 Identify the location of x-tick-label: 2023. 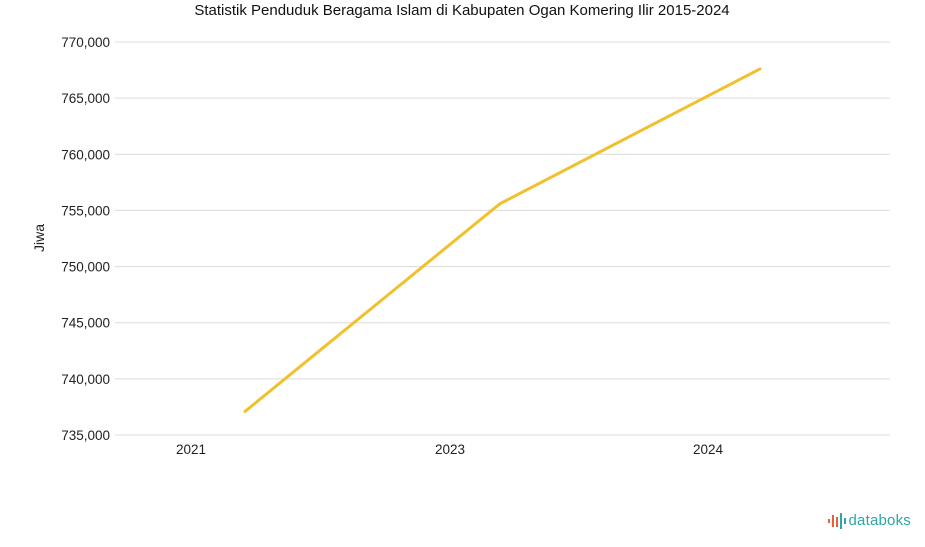
(450, 449).